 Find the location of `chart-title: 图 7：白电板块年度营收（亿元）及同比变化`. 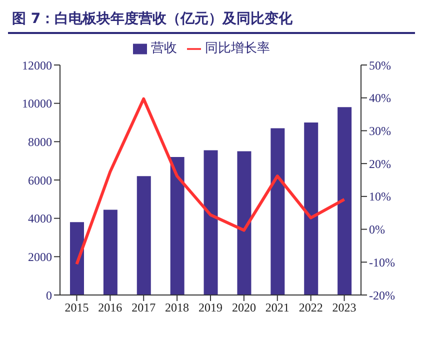

chart-title: 图 7：白电板块年度营收（亿元）及同比变化 is located at coordinates (211, 21).